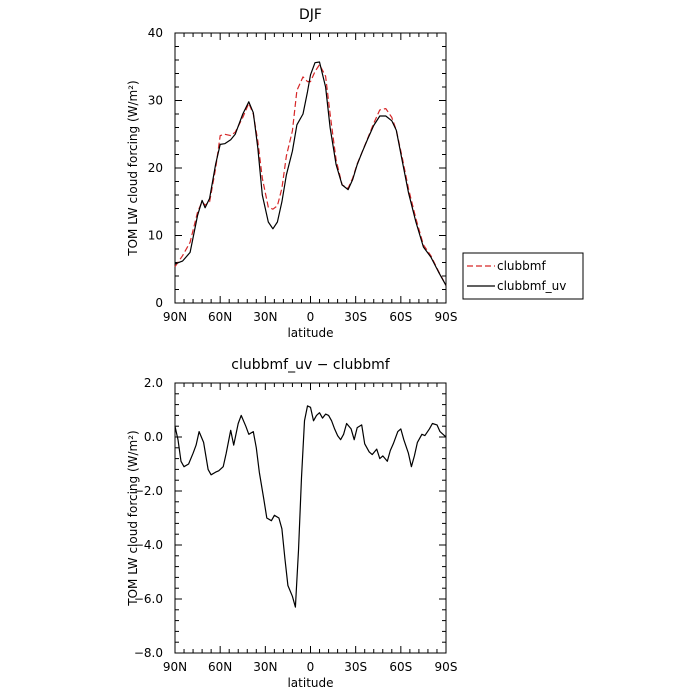 This screenshot has width=700, height=700. What do you see at coordinates (355, 317) in the screenshot?
I see `top-x-tick-label: 30S` at bounding box center [355, 317].